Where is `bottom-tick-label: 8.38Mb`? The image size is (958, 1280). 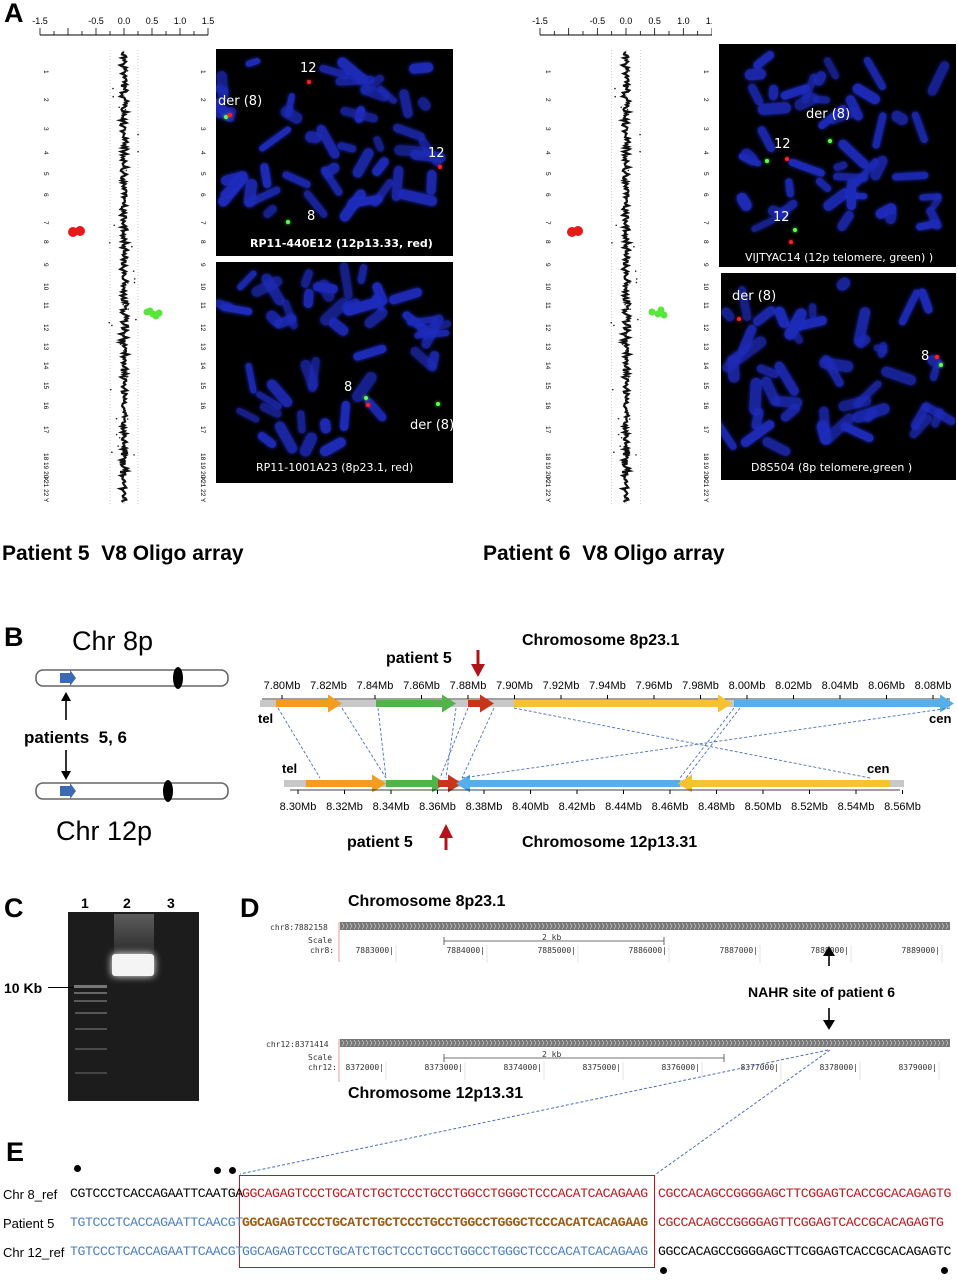 bottom-tick-label: 8.38Mb is located at coordinates (484, 807).